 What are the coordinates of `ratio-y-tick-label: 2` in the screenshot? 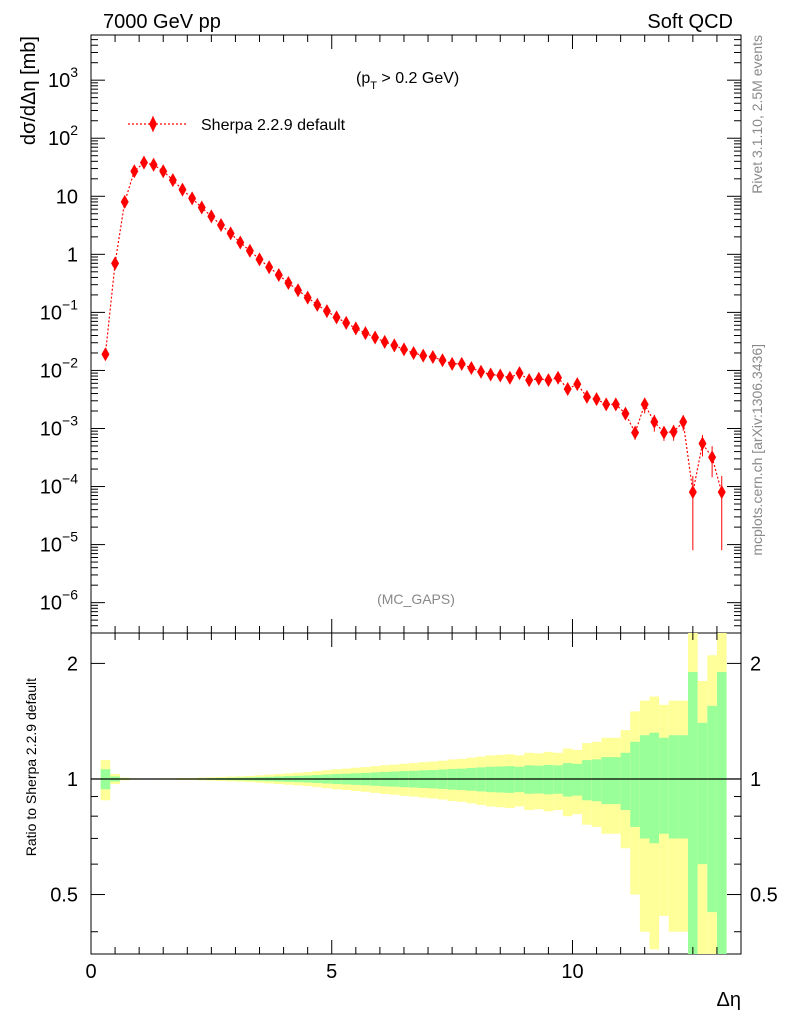 It's located at (72, 664).